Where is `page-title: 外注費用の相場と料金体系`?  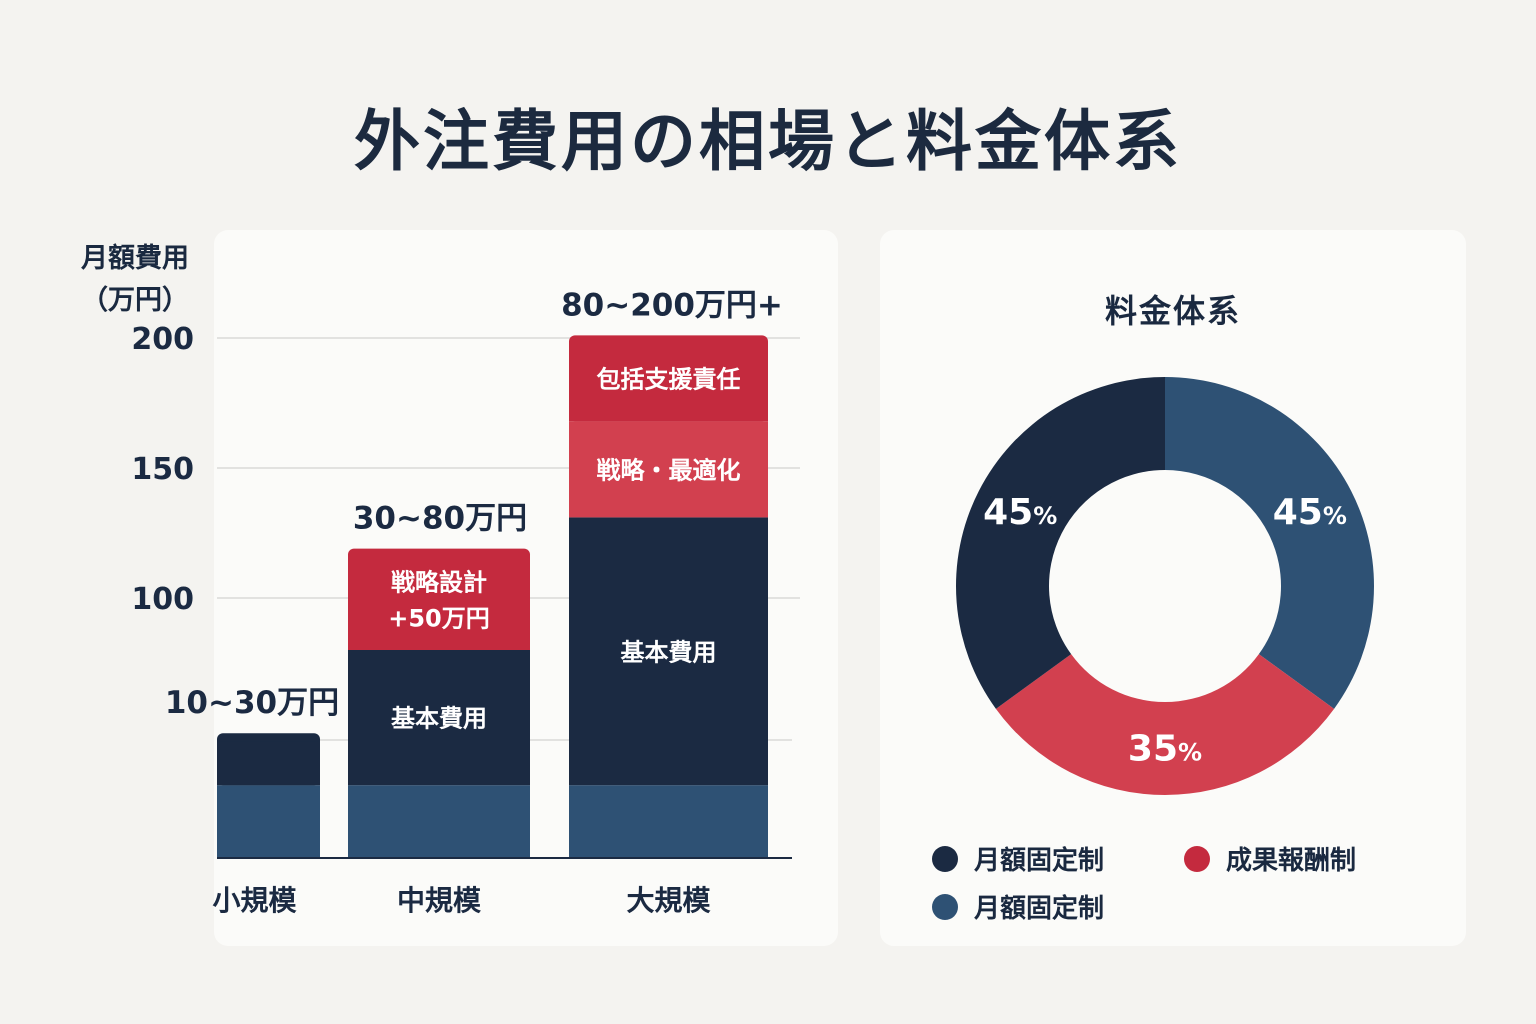 page-title: 外注費用の相場と料金体系 is located at coordinates (768, 141).